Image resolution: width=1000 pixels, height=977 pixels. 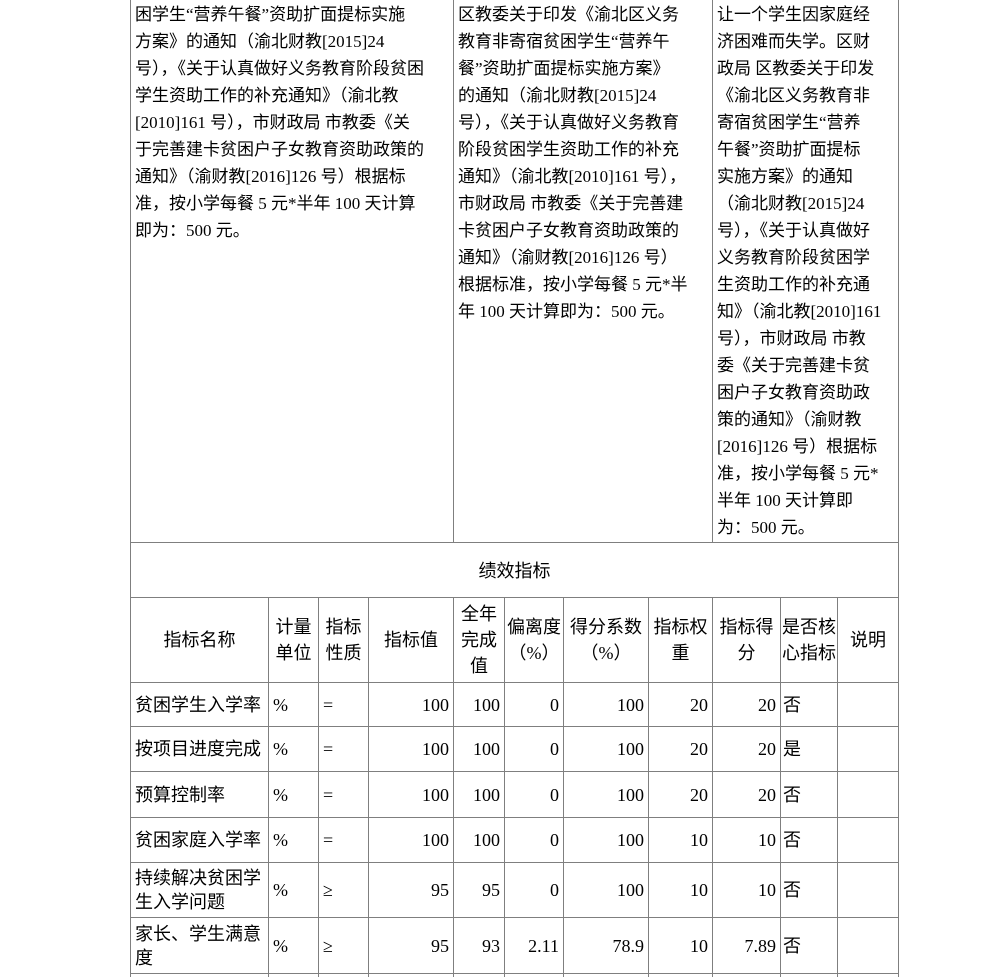 I want to click on cell-core-indicator: 是, so click(x=809, y=749).